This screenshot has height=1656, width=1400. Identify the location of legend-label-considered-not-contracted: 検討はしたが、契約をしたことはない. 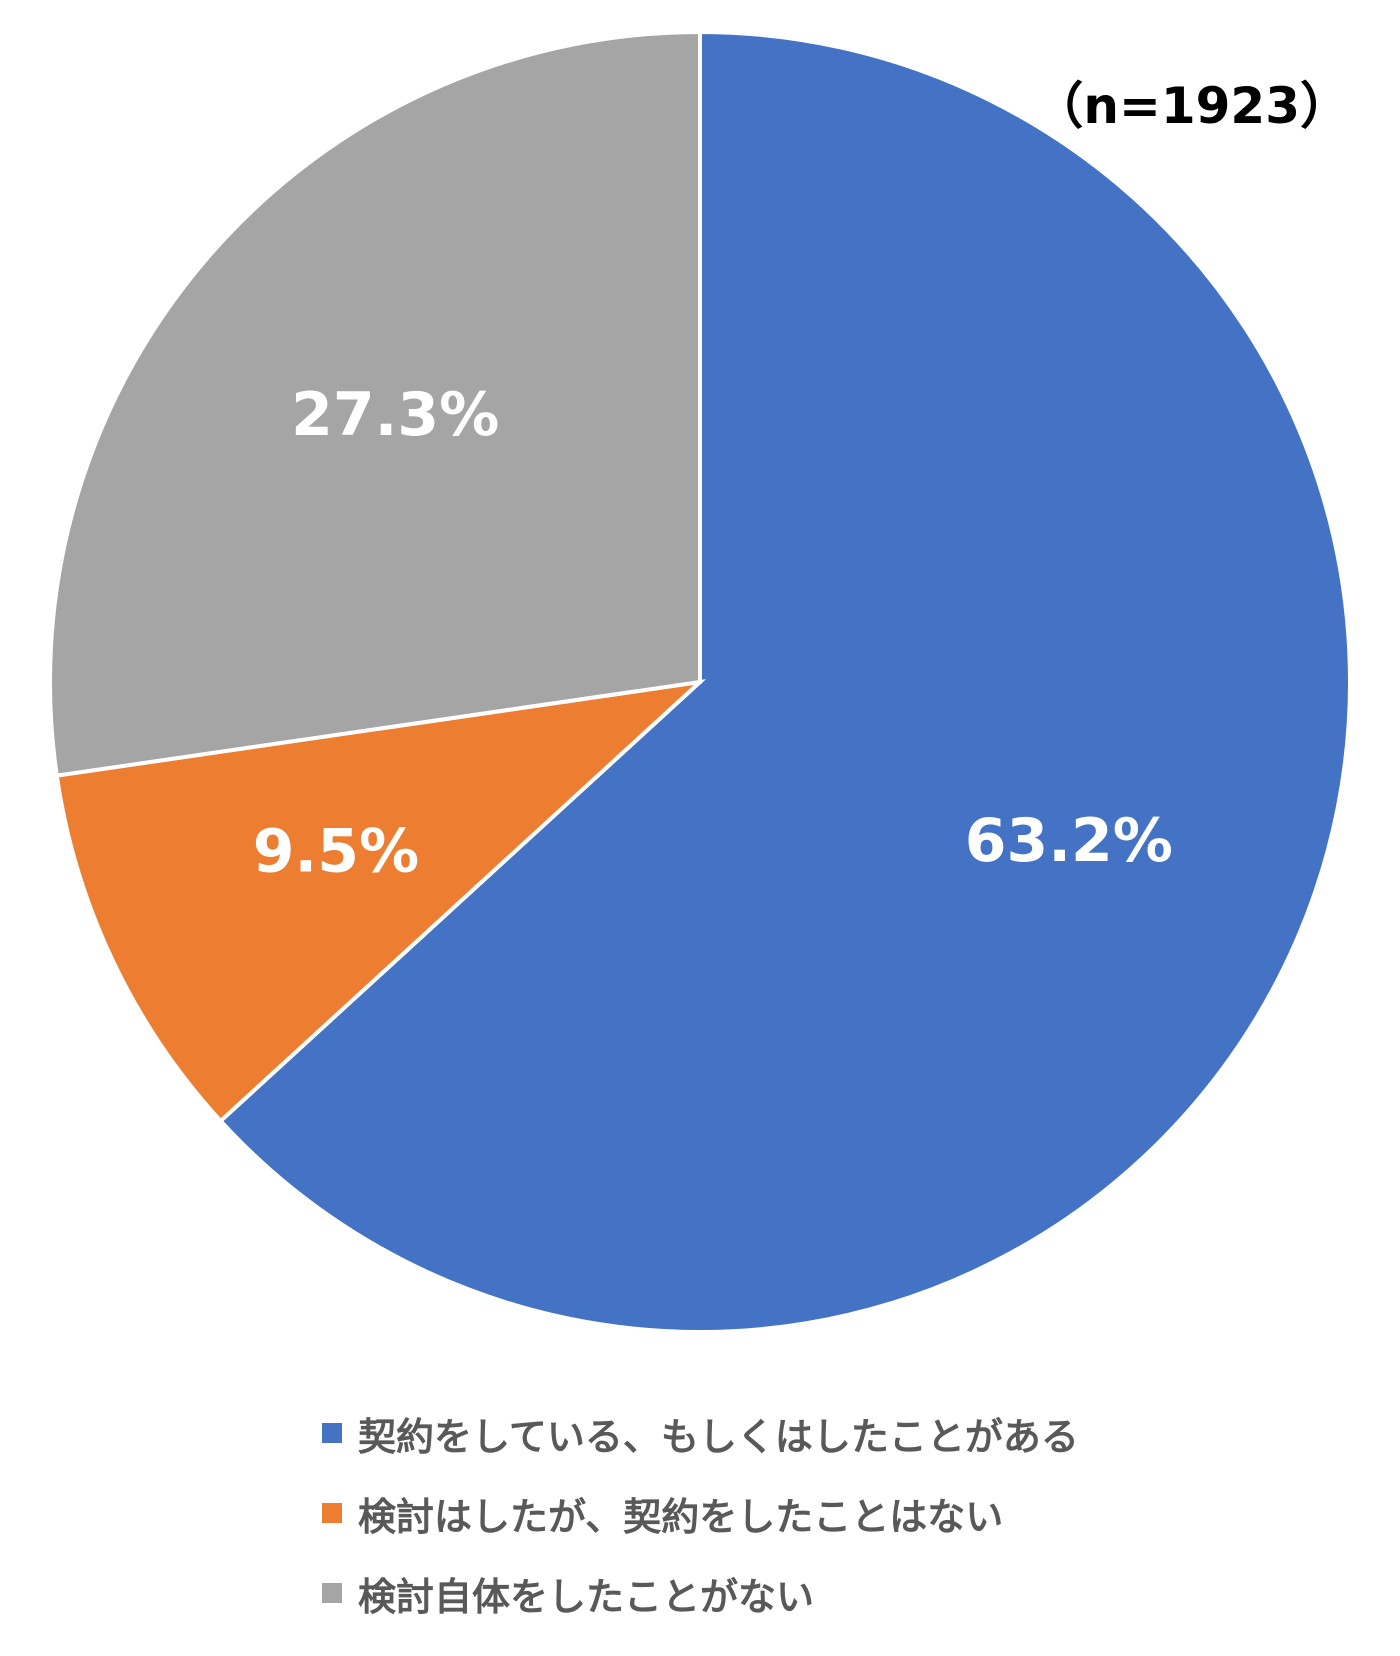
(681, 1516).